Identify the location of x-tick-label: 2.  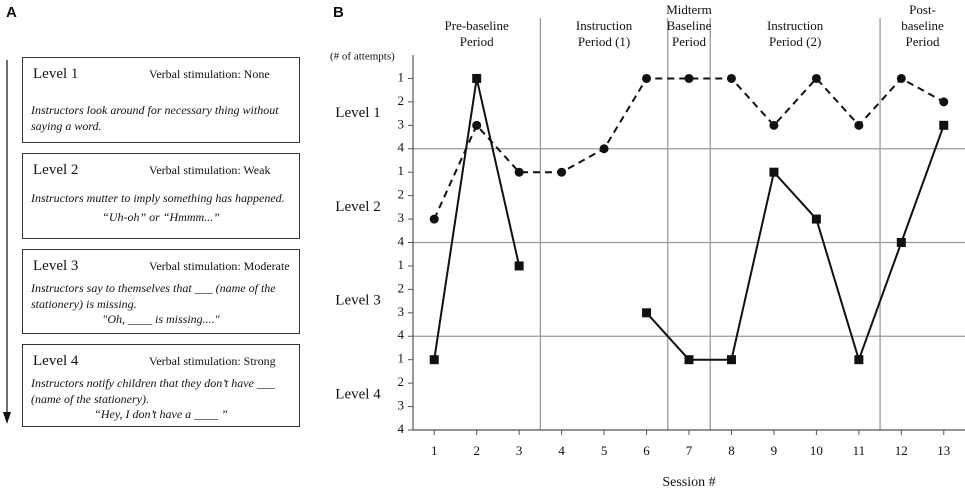
(476, 450).